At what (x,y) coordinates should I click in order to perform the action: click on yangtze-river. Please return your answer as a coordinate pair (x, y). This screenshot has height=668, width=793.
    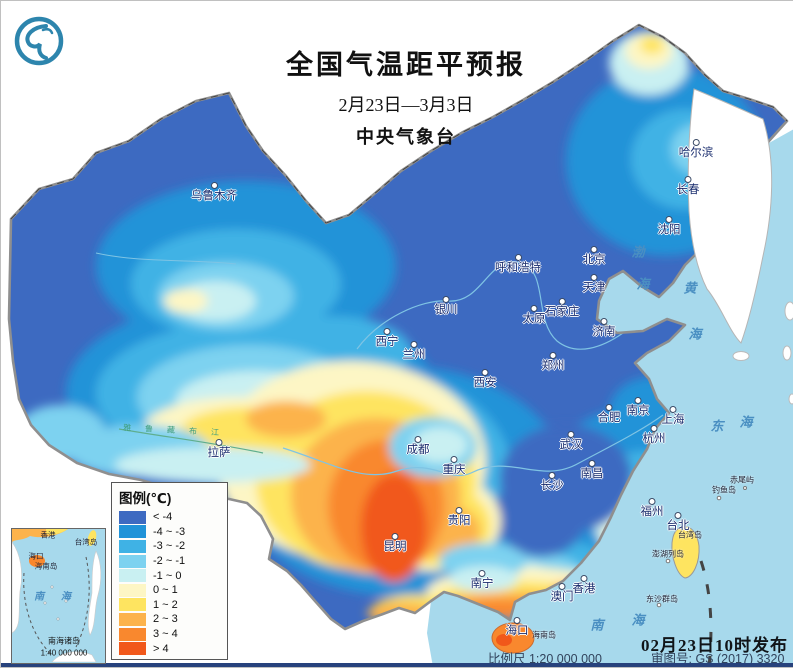
    Looking at the image, I should click on (473, 445).